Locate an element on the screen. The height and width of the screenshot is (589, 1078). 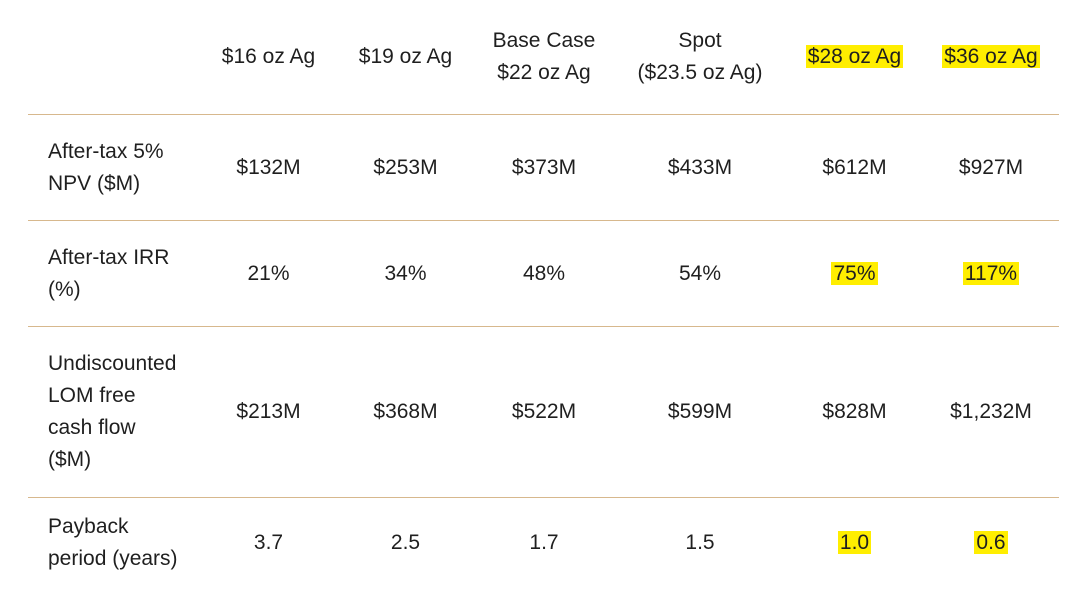
table-cell: 2.5 is located at coordinates (405, 542).